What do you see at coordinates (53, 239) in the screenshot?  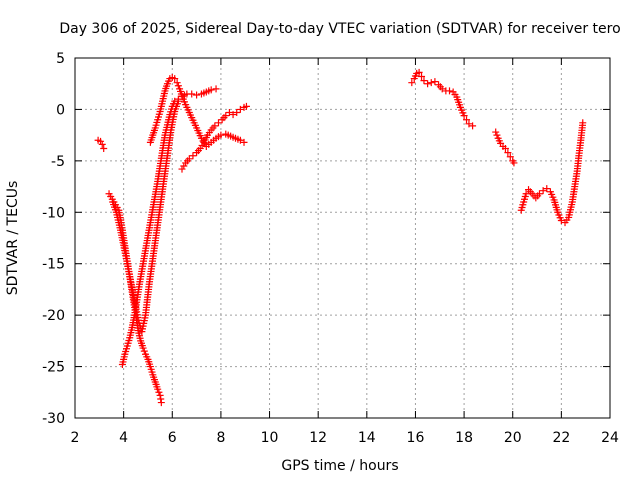 I see `y-tick-labels: 5 0 -5 -10 -15 -20 -25 -30` at bounding box center [53, 239].